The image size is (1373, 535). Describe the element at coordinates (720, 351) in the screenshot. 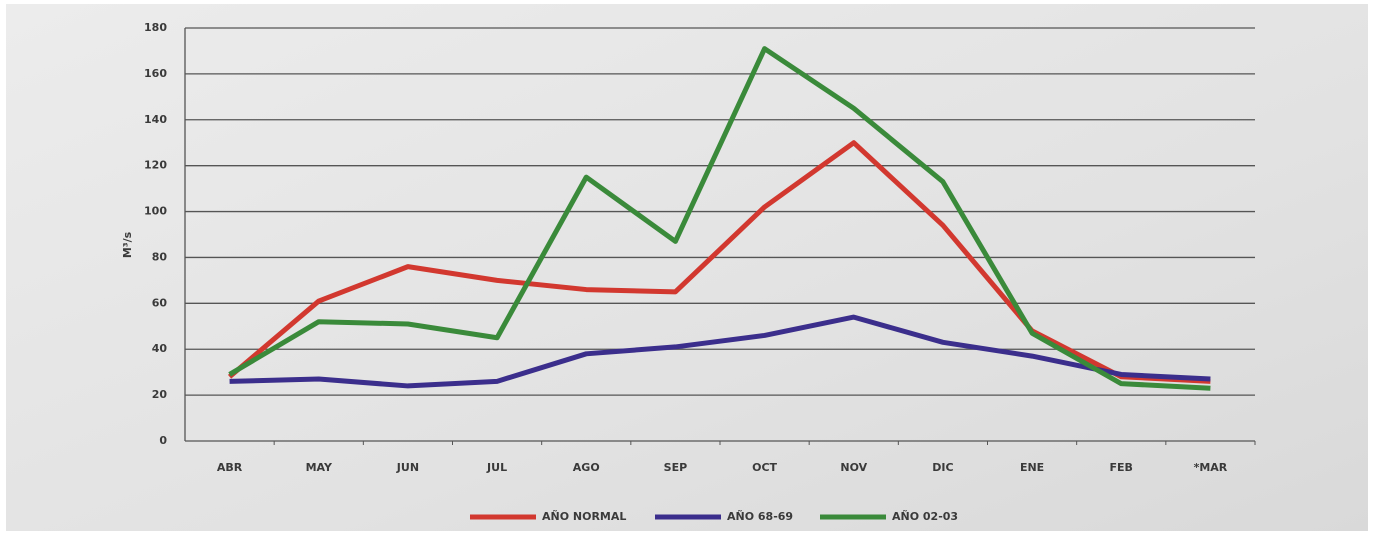

I see `data-line` at that location.